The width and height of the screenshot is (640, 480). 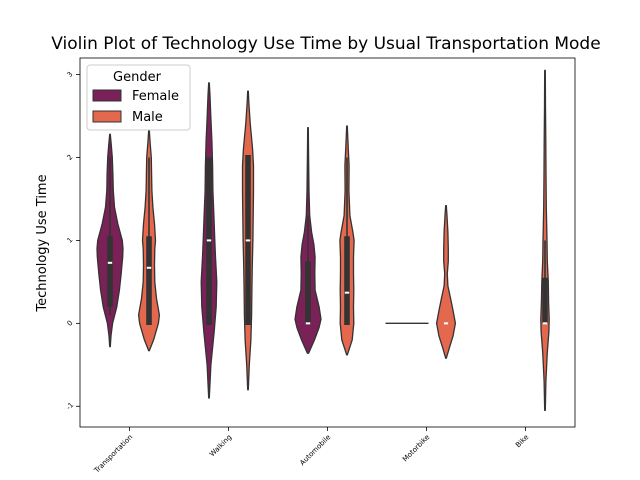 What do you see at coordinates (308, 292) in the screenshot?
I see `iqr-box-automobile-female` at bounding box center [308, 292].